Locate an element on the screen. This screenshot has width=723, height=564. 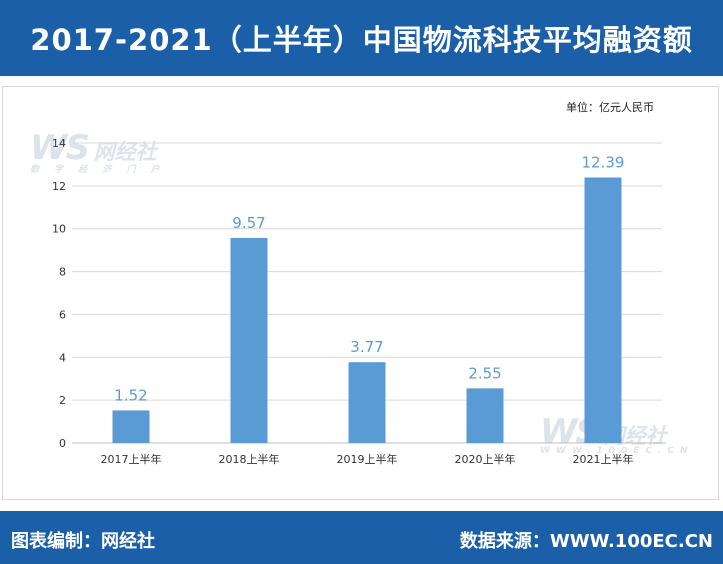
watermark-top: WS 网经社 数 字 经 济 门 户 is located at coordinates (98, 151).